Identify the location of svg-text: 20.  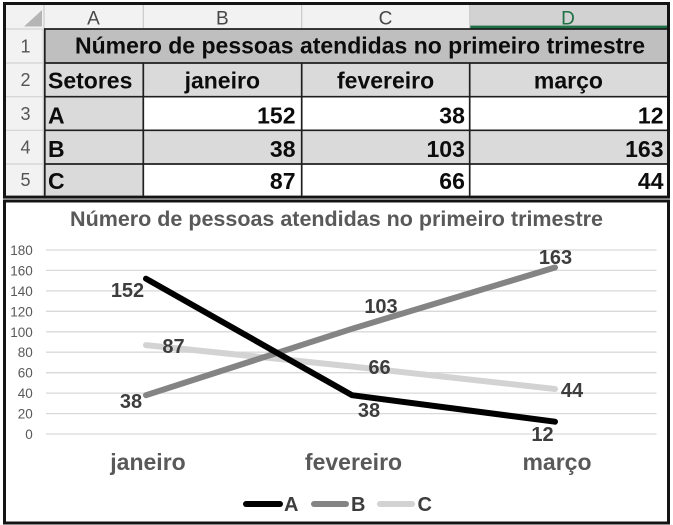
(25, 414).